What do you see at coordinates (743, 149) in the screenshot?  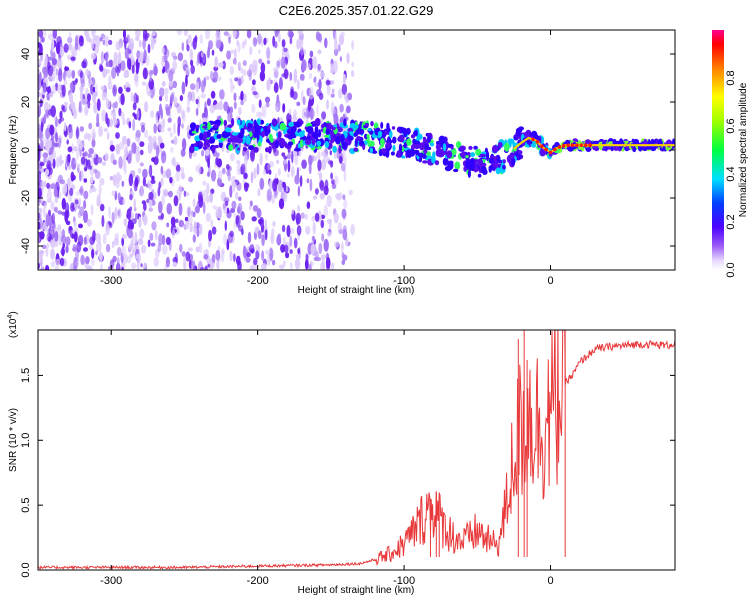 I see `colorbar-label: Normalized spectral amplitude` at bounding box center [743, 149].